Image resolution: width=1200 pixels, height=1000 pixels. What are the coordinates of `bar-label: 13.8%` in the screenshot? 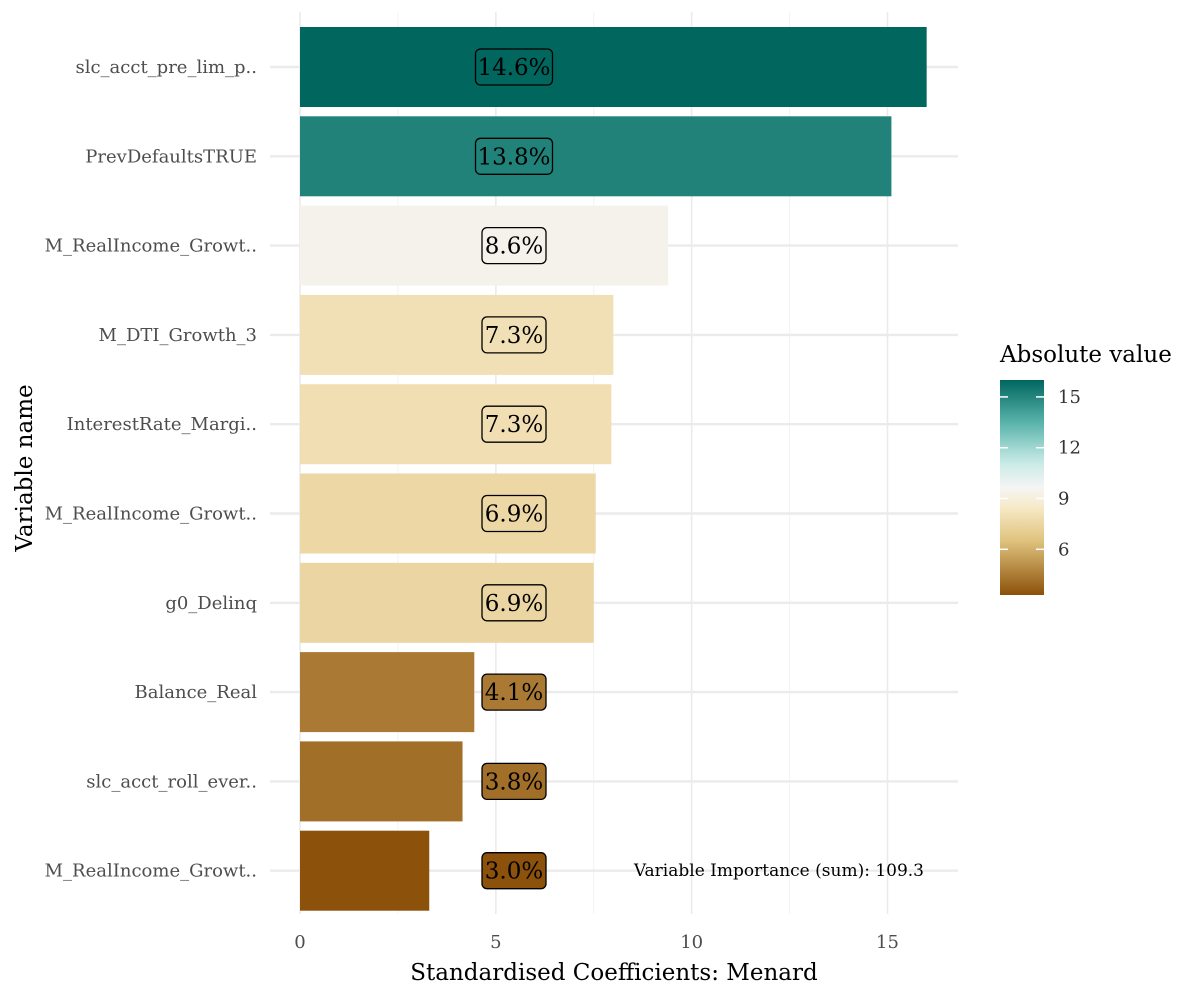 It's located at (514, 156).